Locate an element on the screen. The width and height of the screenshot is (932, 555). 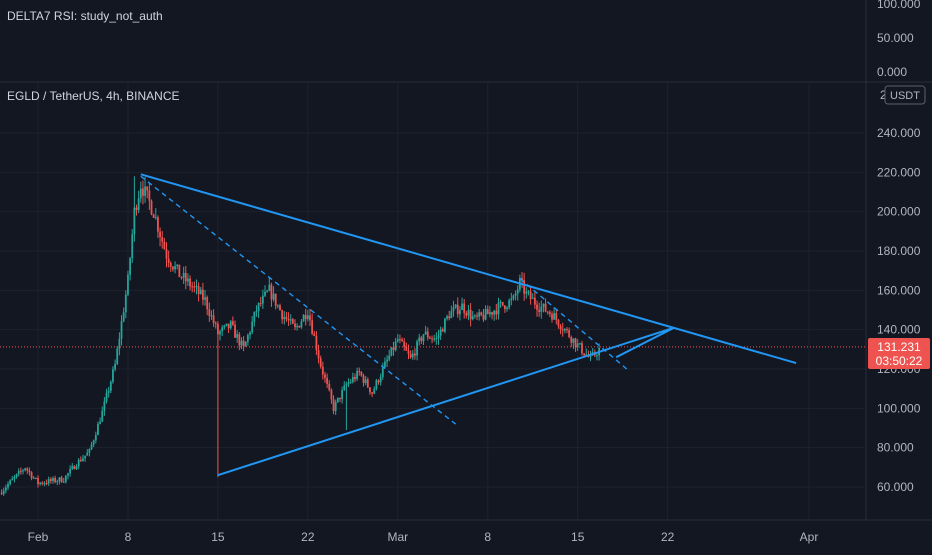
dashed-channel-right is located at coordinates (574, 324).